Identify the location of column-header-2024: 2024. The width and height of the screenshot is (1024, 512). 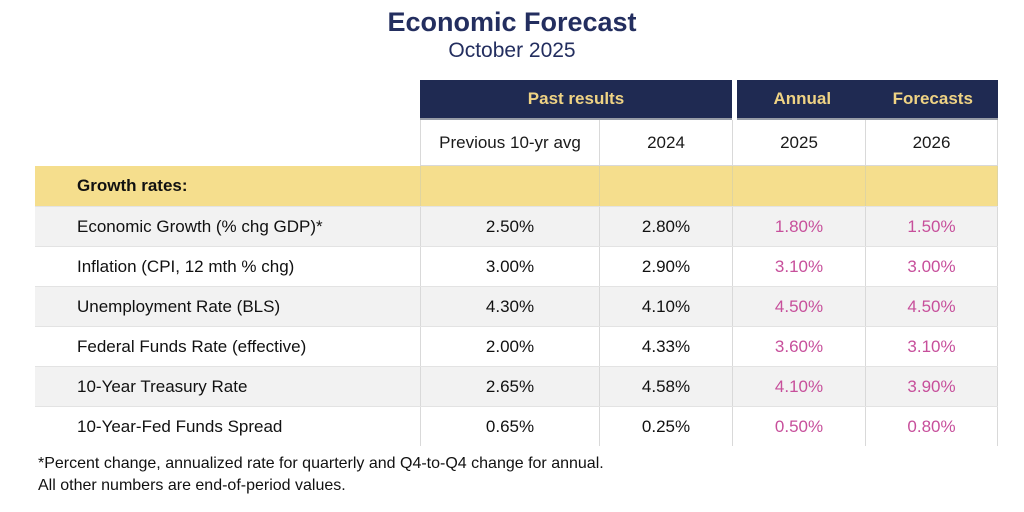
(665, 143).